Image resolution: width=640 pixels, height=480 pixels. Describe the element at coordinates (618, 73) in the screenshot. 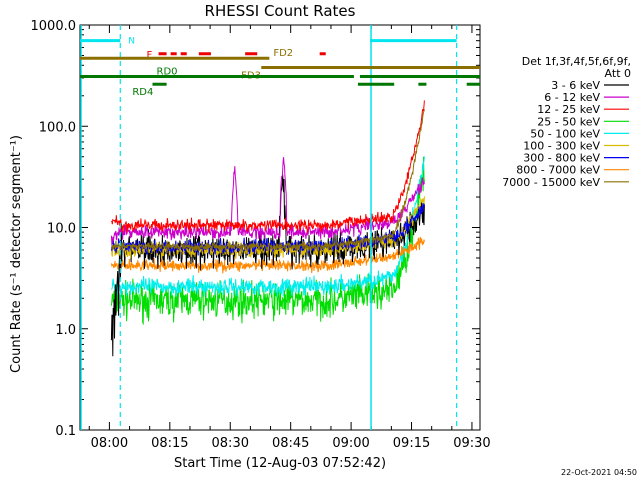

I see `legend-header-line-2: Att 0` at that location.